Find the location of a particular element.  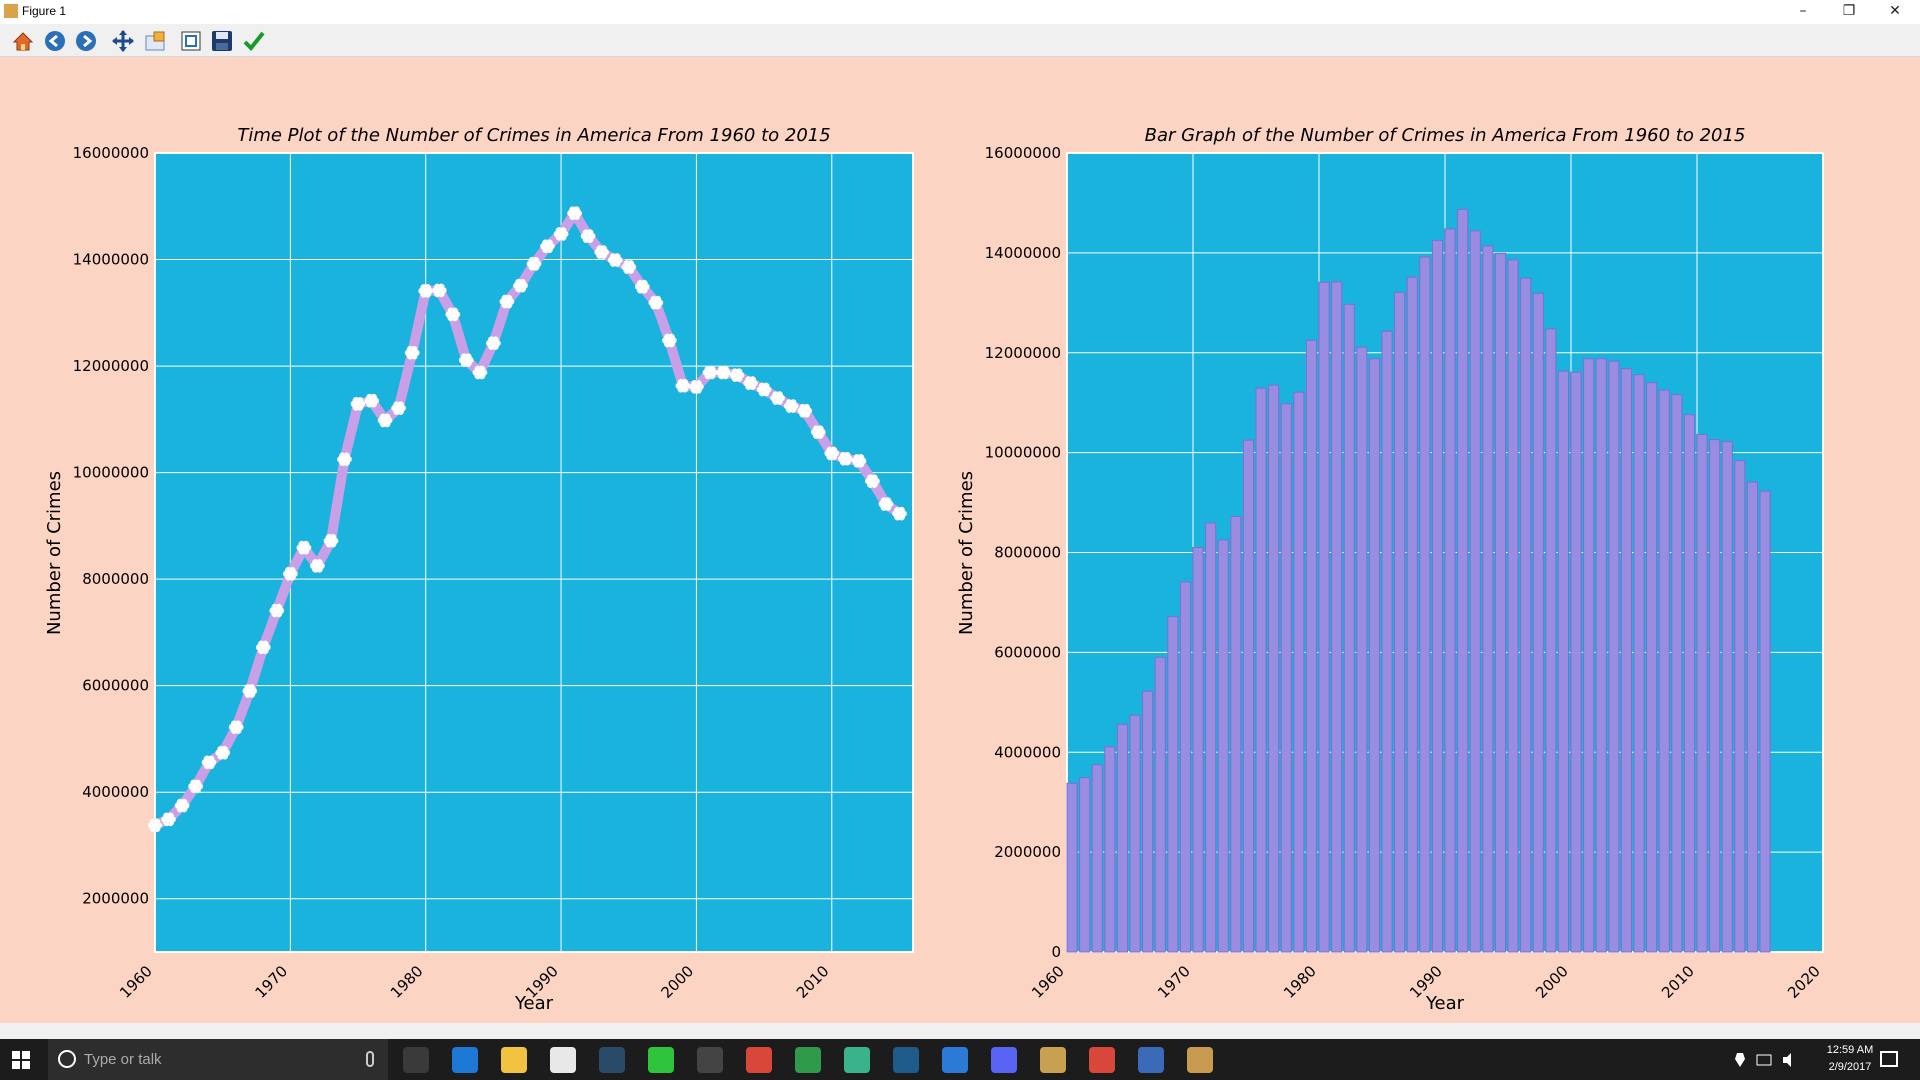

y-tick-label: 10000000 is located at coordinates (1023, 453).